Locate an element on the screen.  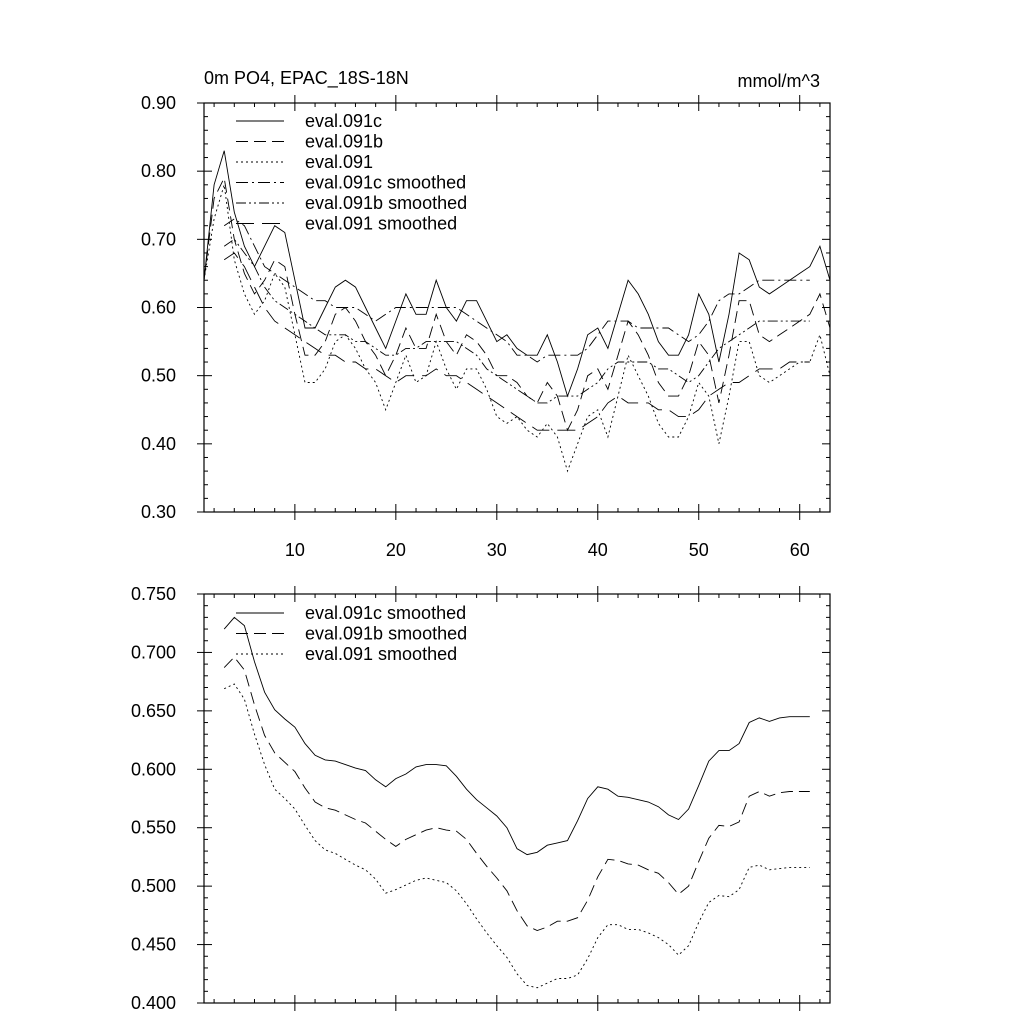
units-label: mmol/m^3 is located at coordinates (779, 81).